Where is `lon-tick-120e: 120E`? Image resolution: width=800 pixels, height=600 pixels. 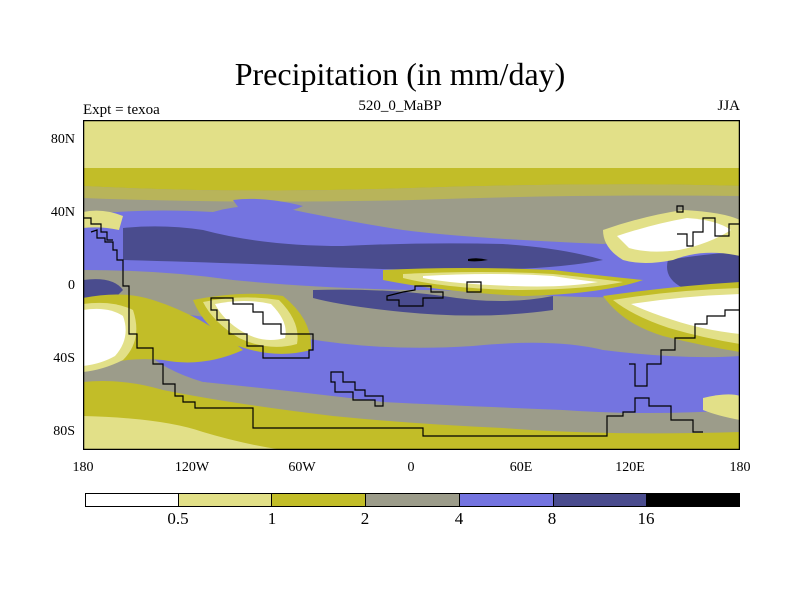 lon-tick-120e: 120E is located at coordinates (630, 467).